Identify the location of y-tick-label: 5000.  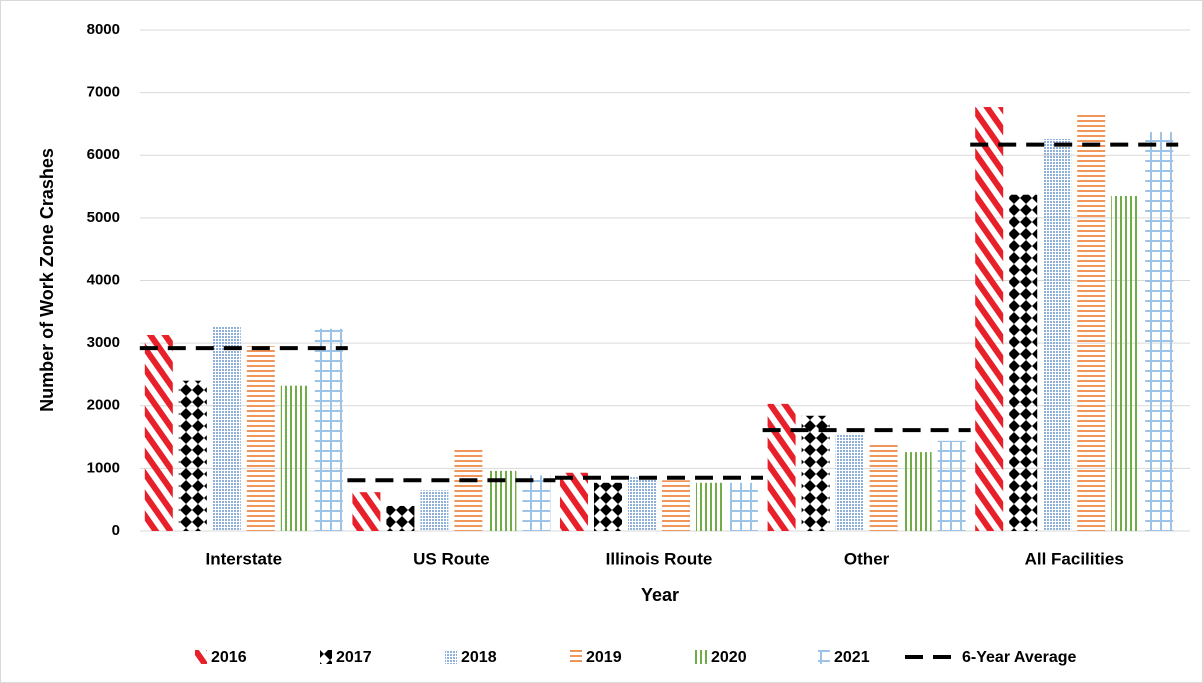
(103, 217).